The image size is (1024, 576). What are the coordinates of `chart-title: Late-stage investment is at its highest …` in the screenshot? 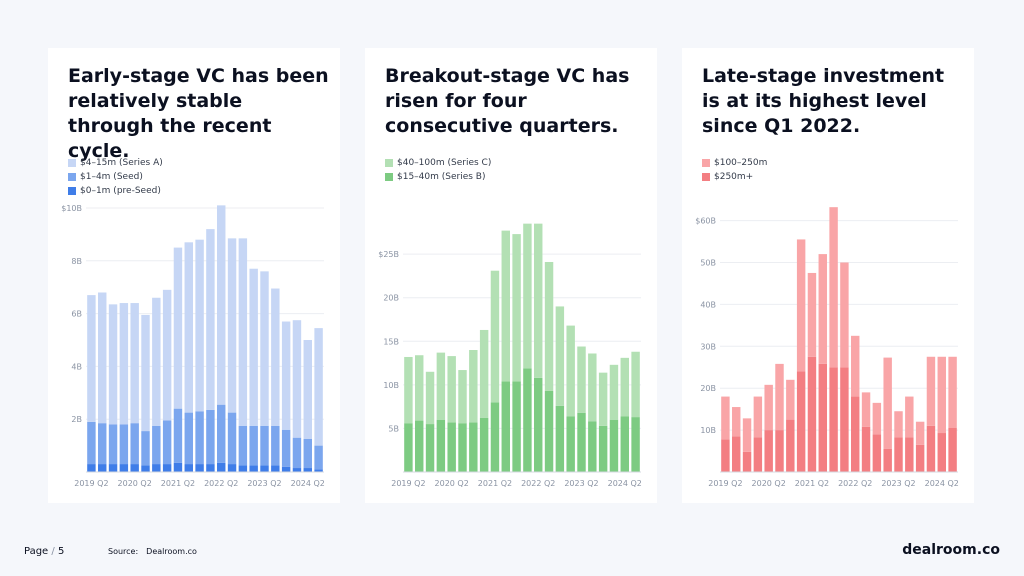 It's located at (823, 101).